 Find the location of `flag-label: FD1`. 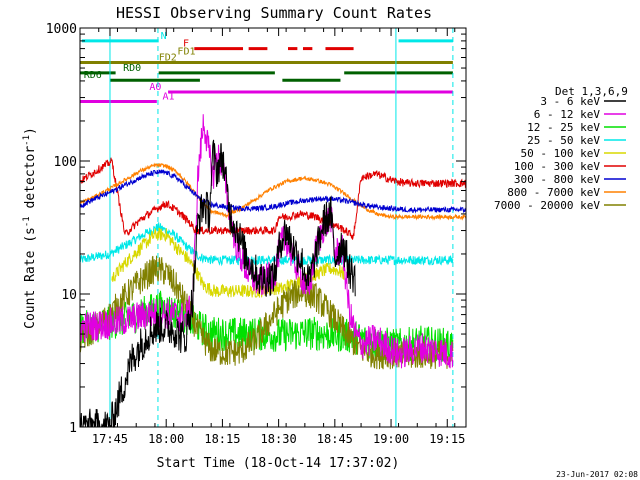

flag-label: FD1 is located at coordinates (186, 52).